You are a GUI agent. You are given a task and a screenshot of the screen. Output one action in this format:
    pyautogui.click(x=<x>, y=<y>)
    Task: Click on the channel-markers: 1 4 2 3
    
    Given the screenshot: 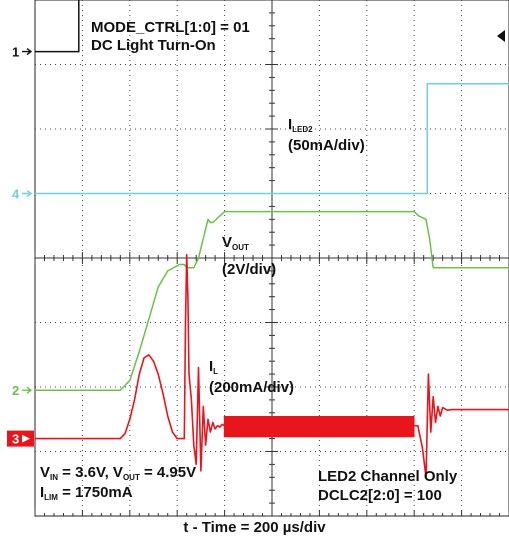 What is the action you would take?
    pyautogui.click(x=20, y=246)
    